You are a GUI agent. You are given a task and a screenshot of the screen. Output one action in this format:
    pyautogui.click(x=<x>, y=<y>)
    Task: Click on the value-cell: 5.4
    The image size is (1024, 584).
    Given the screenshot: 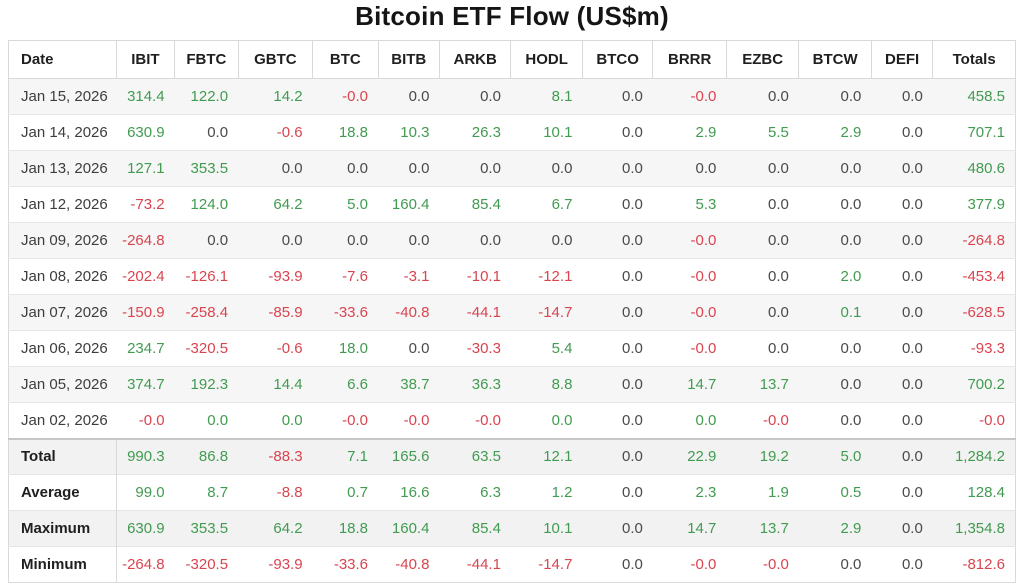 What is the action you would take?
    pyautogui.click(x=546, y=348)
    